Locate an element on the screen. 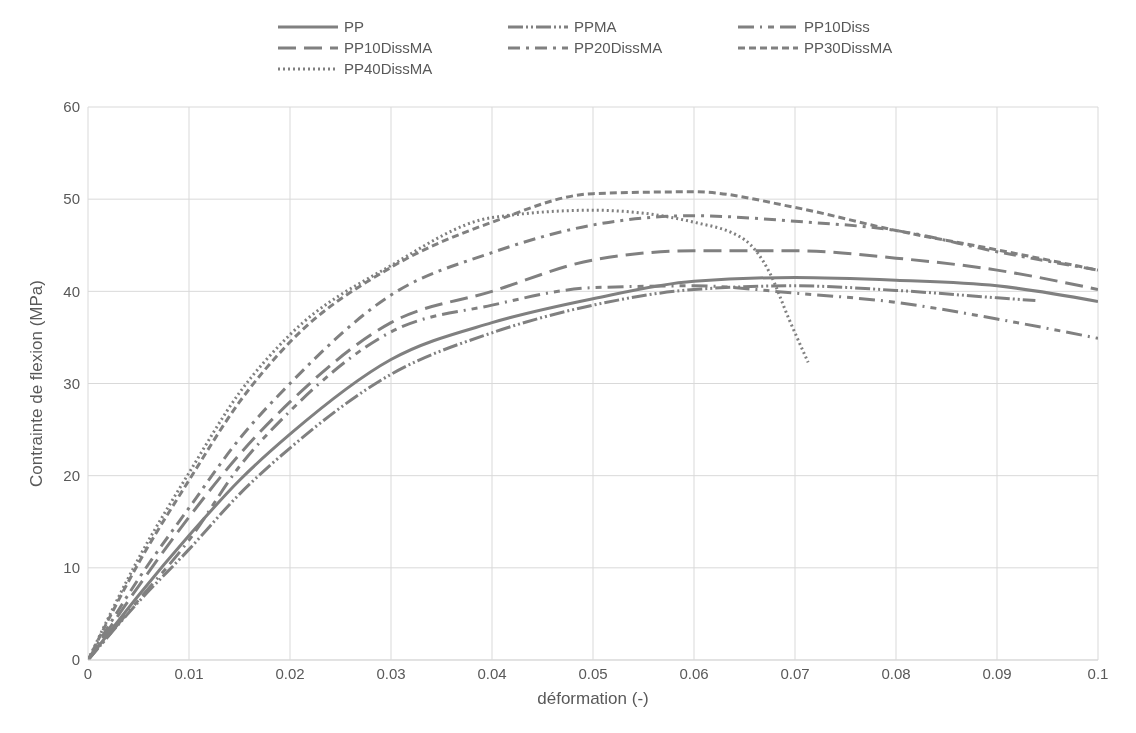 This screenshot has height=733, width=1136. legend-label: PP is located at coordinates (354, 26).